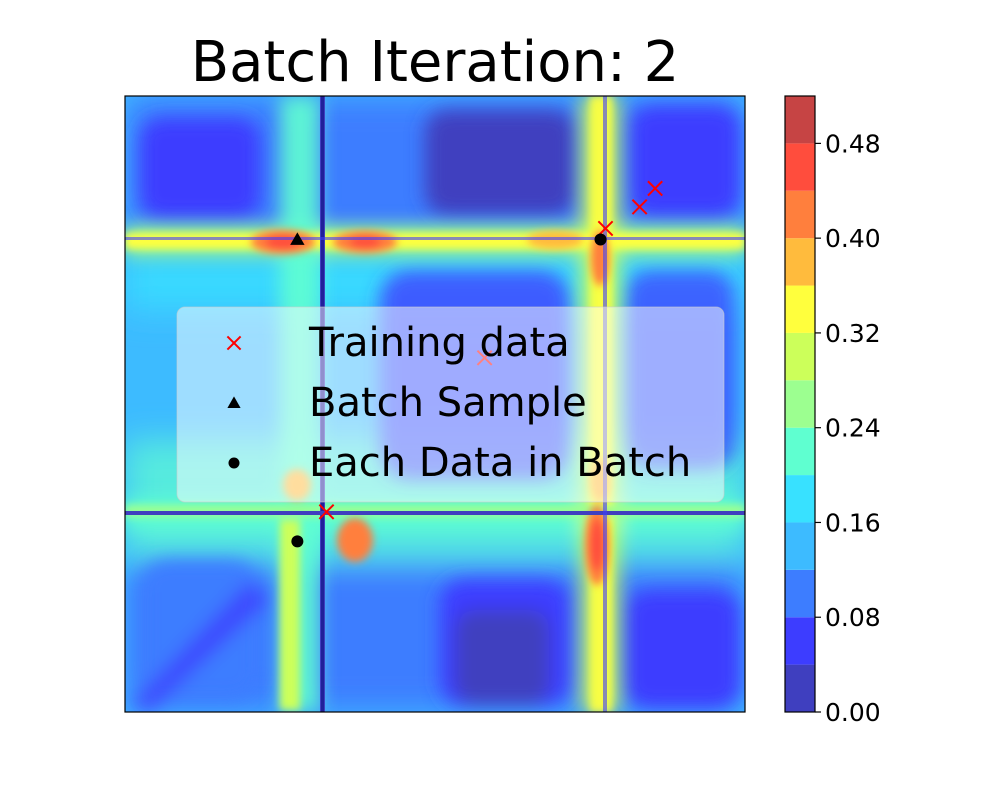  Describe the element at coordinates (853, 522) in the screenshot. I see `colorbar-tick-label: 0.16` at that location.